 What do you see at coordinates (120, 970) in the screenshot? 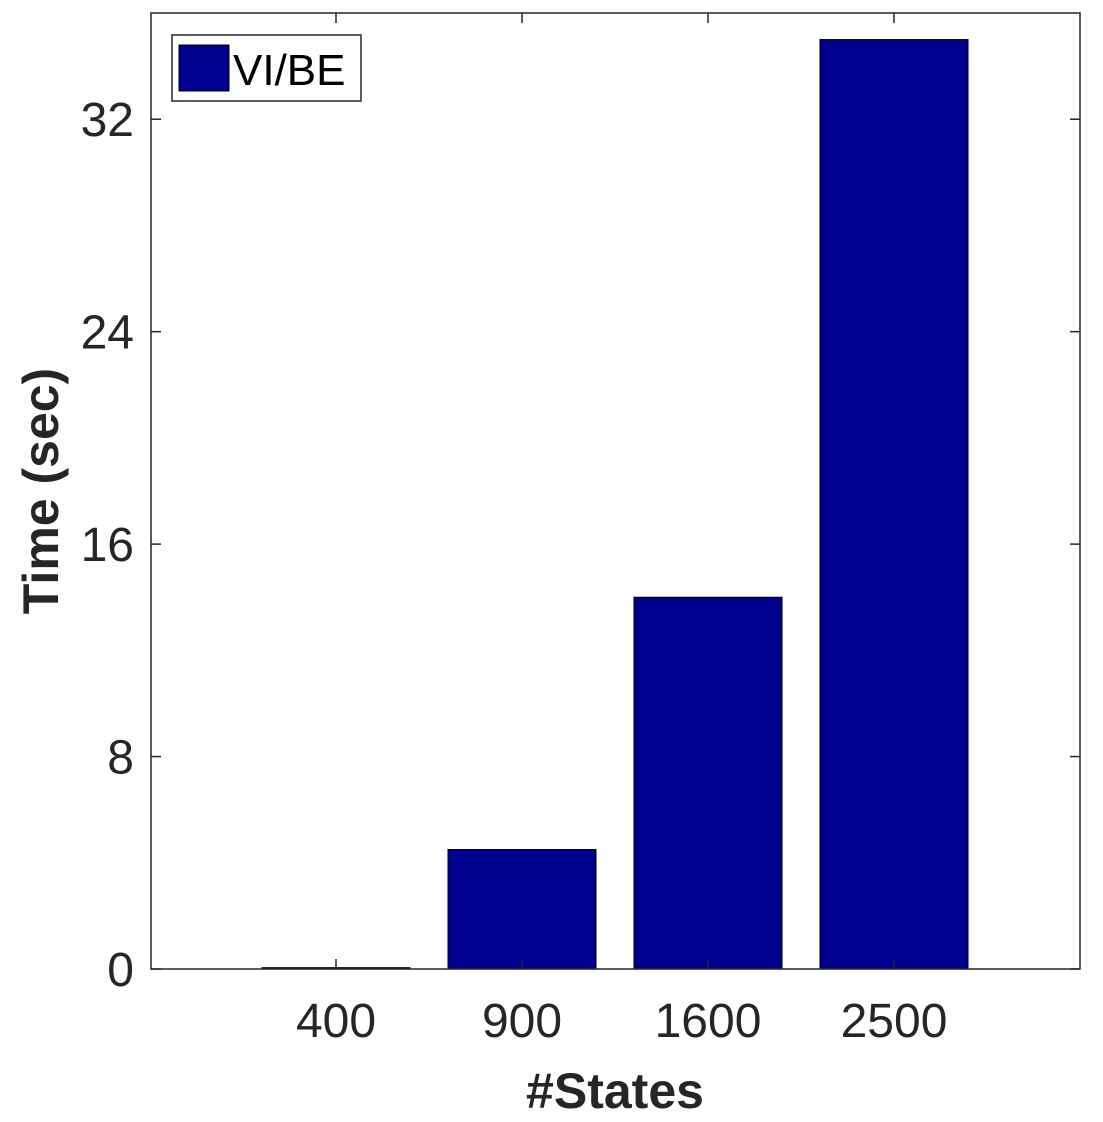
I see `y-tick-label-0: 0` at bounding box center [120, 970].